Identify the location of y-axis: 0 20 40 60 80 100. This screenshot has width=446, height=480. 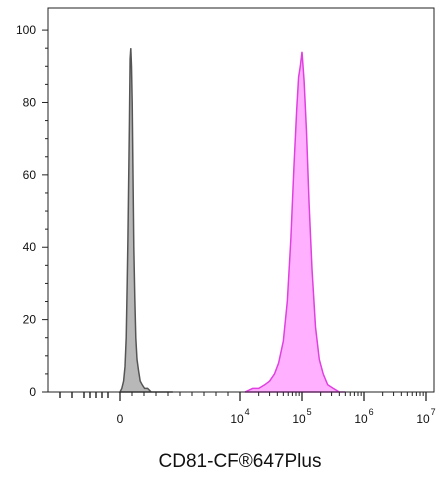
(32, 211).